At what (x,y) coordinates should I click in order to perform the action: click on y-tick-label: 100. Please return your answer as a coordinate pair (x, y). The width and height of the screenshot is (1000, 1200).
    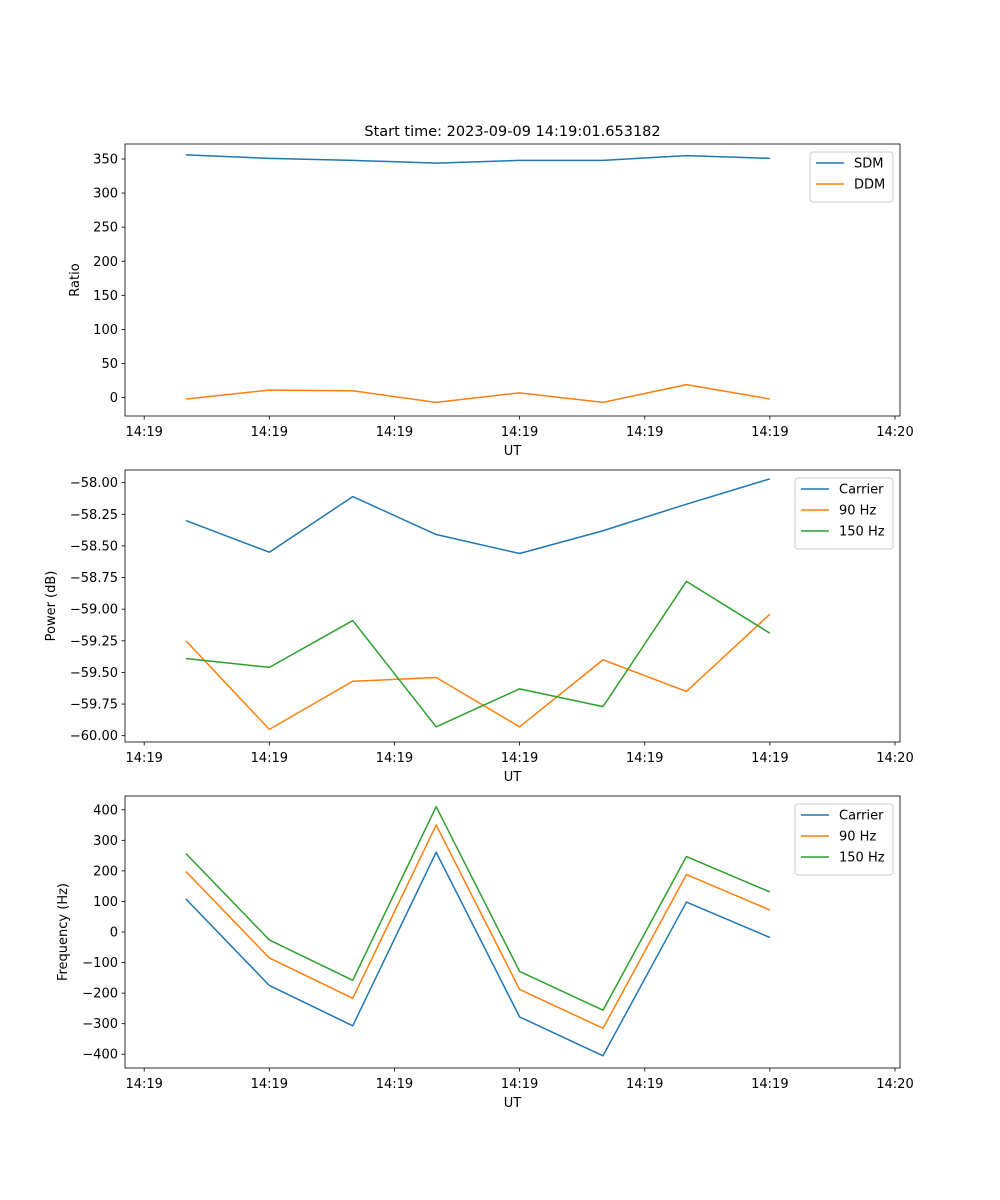
    Looking at the image, I should click on (105, 330).